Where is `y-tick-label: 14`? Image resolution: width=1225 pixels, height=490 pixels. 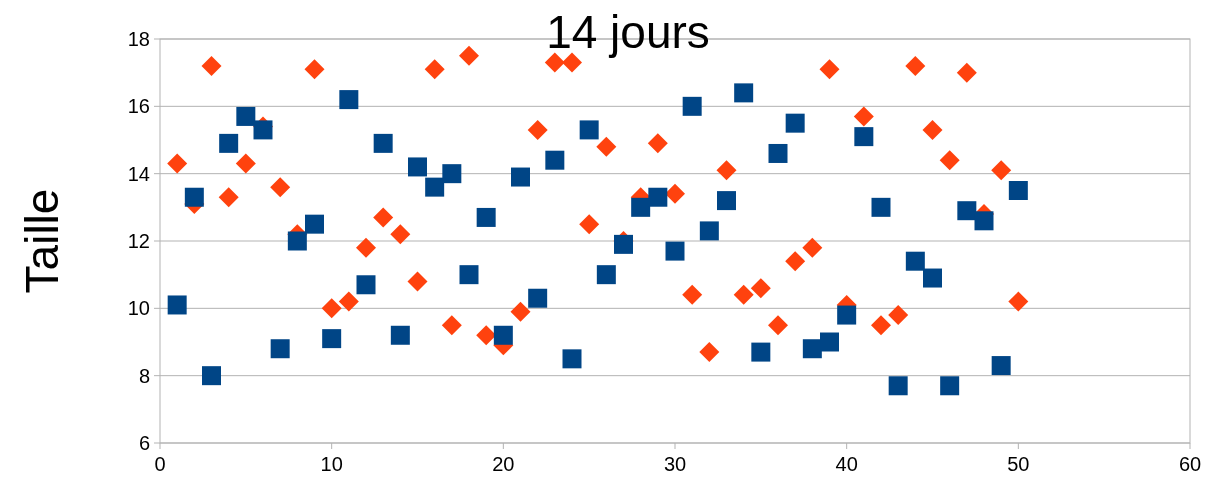 y-tick-label: 14 is located at coordinates (138, 173).